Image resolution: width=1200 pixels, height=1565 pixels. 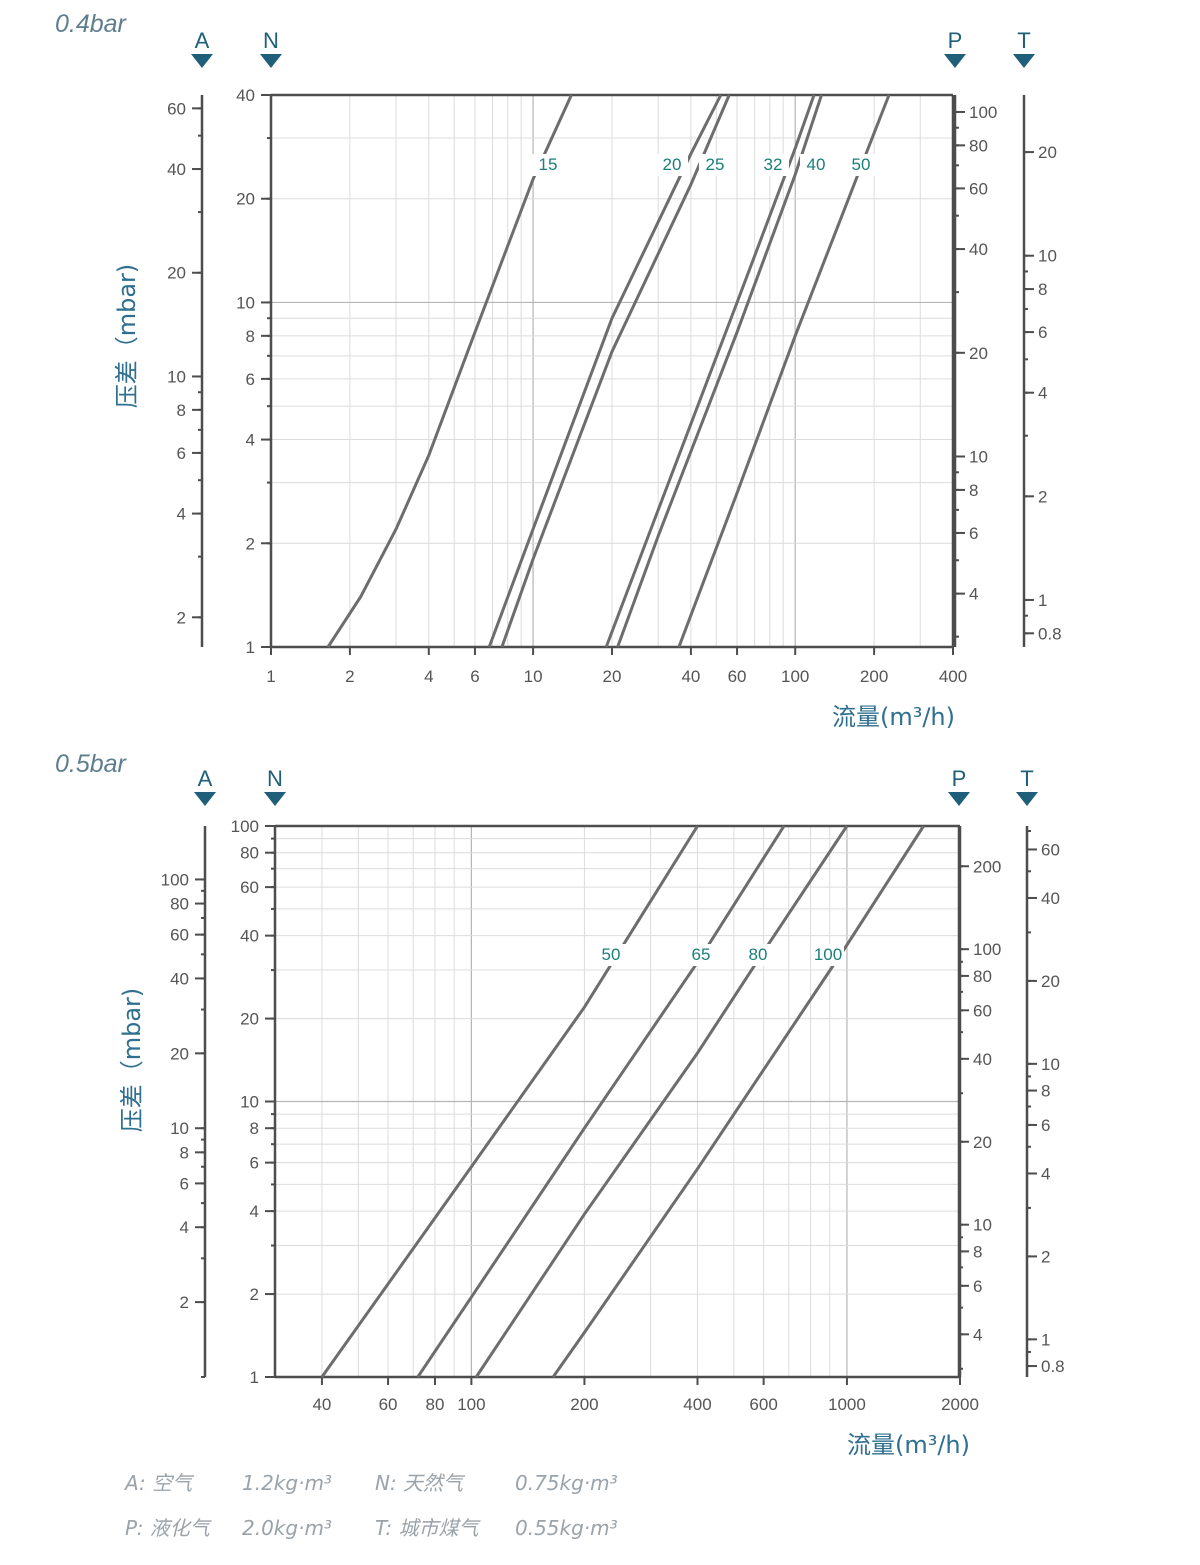 What do you see at coordinates (715, 164) in the screenshot?
I see `series-label: 25` at bounding box center [715, 164].